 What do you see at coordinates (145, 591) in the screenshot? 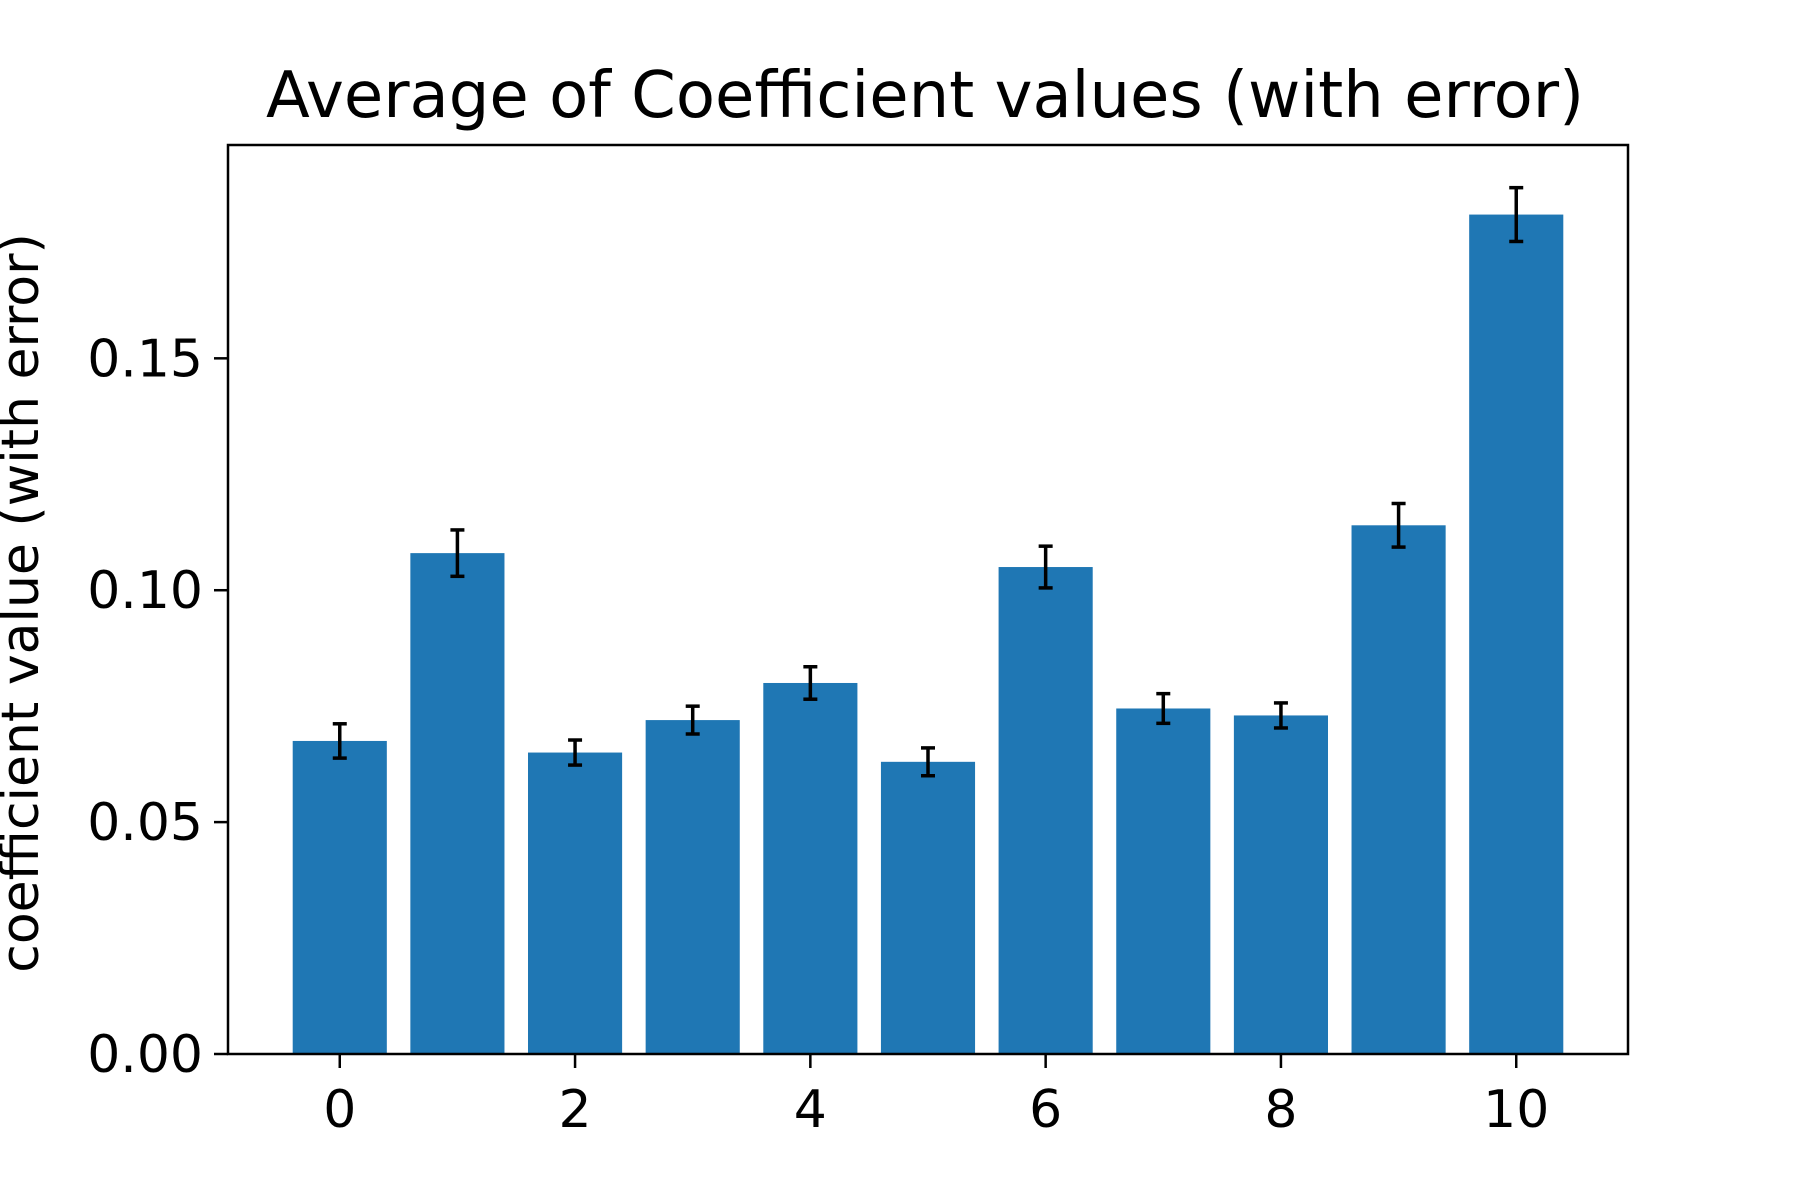
I see `y-tick-label-2: 0.10` at bounding box center [145, 591].